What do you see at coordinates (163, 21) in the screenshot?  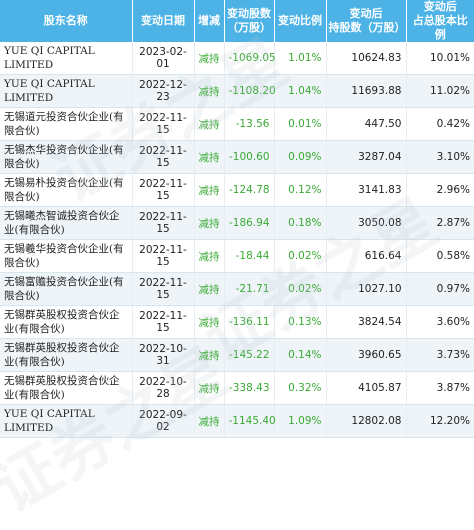 I see `column-header: 变动日期` at bounding box center [163, 21].